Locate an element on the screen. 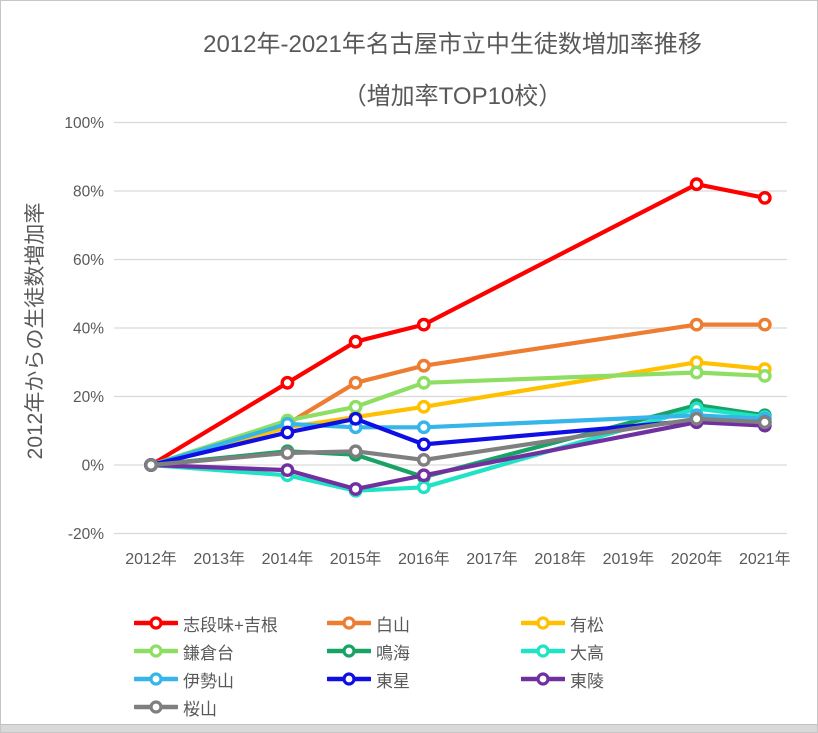 Image resolution: width=818 pixels, height=733 pixels. legend-item-5: 大高 is located at coordinates (646, 651).